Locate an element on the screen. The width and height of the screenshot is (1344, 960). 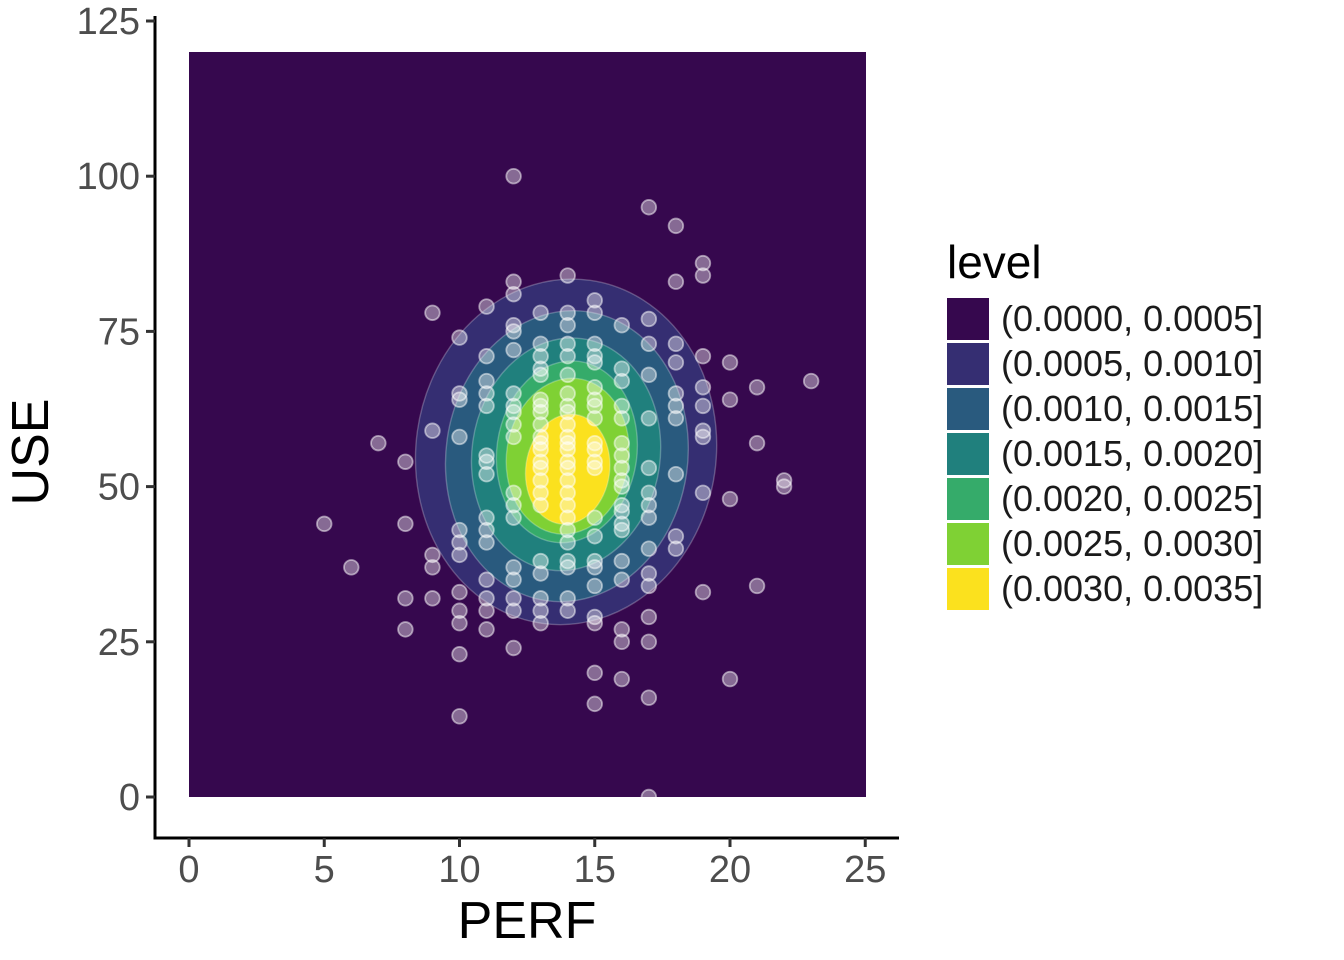
legend-label: (0.0015, 0.0020] is located at coordinates (1132, 453).